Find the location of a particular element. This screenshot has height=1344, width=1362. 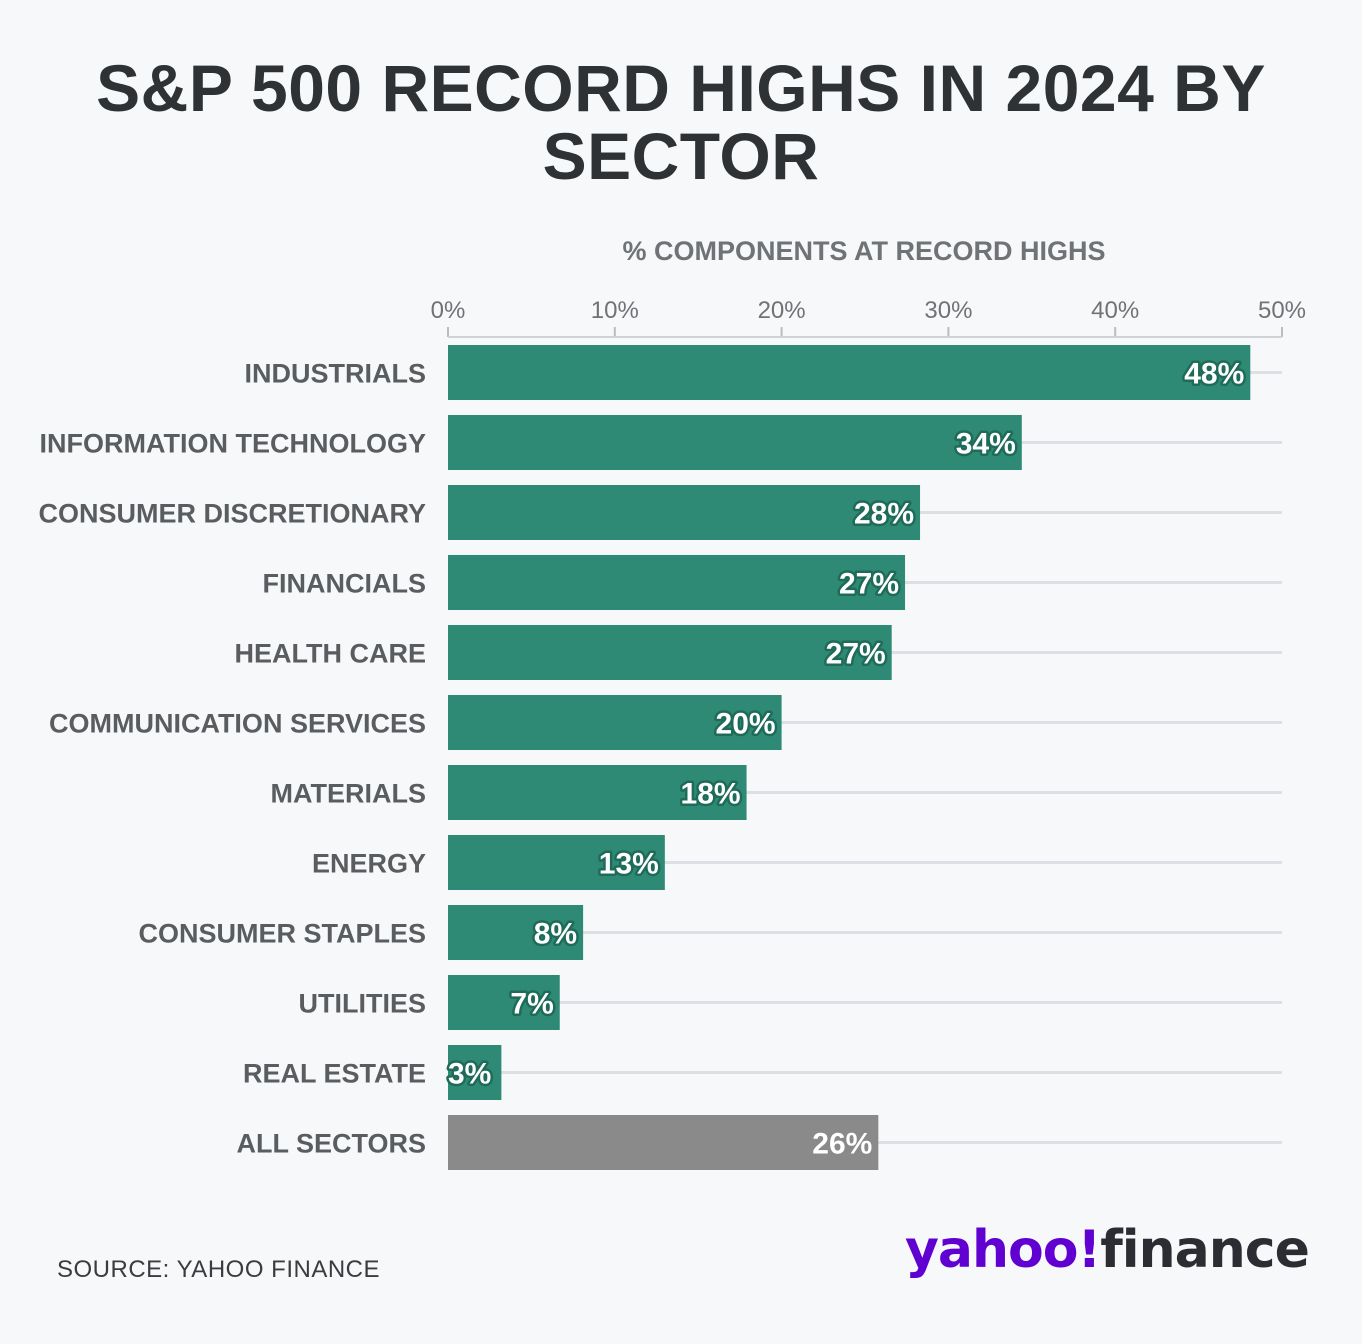

category-label: COMMUNICATION SERVICES is located at coordinates (237, 724).